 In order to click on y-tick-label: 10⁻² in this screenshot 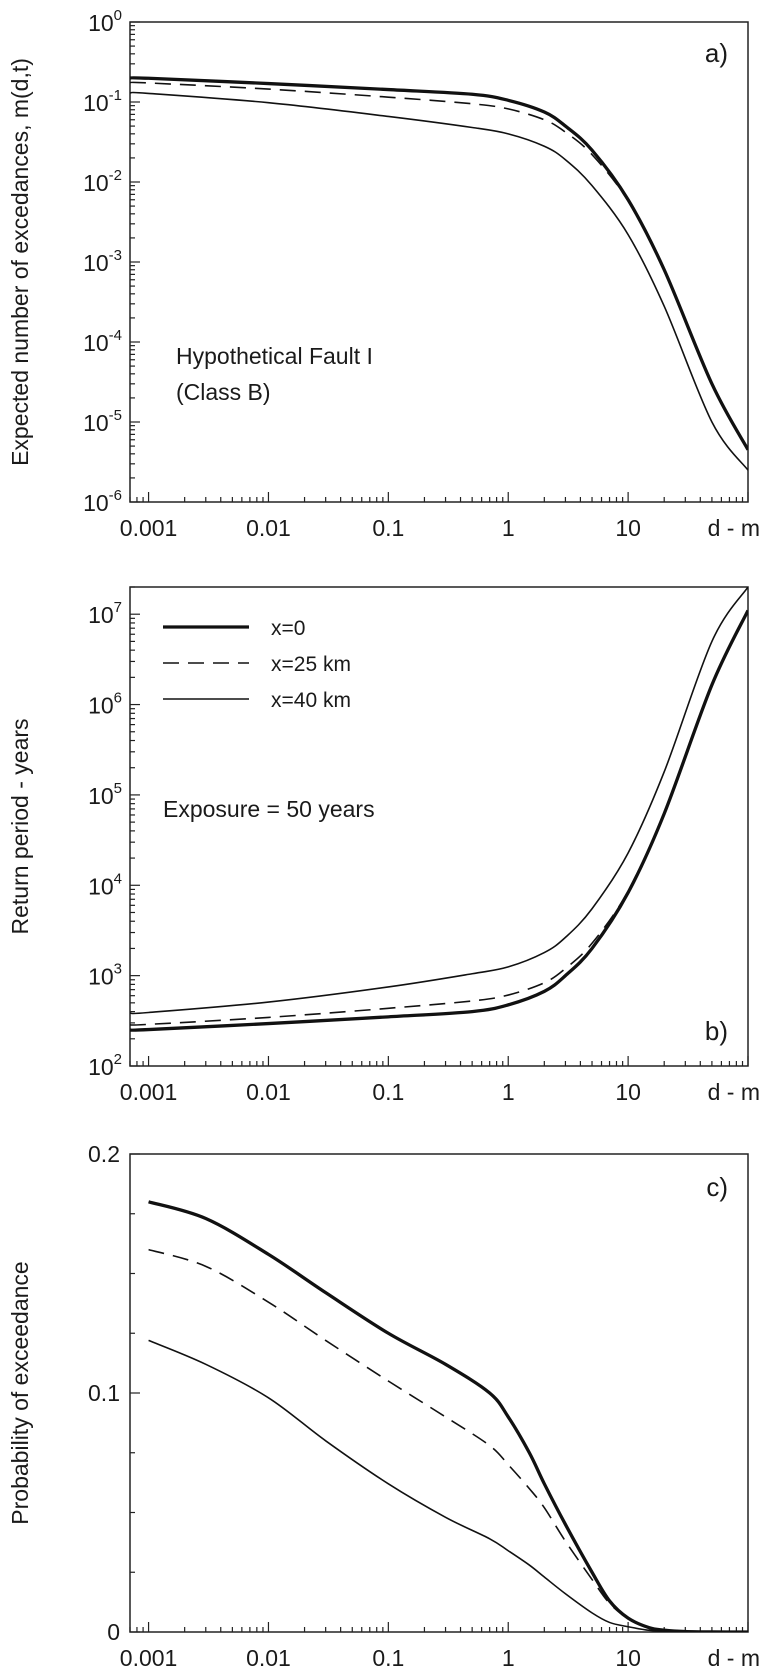, I will do `click(102, 181)`.